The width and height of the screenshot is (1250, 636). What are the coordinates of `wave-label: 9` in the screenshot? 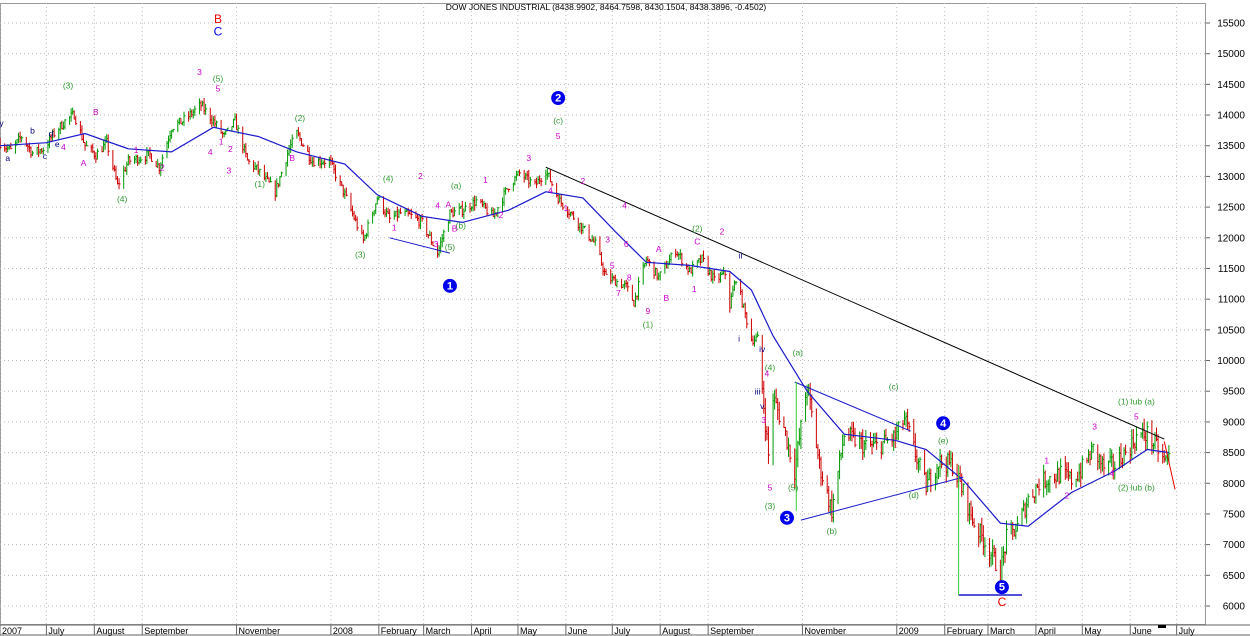 It's located at (647, 311).